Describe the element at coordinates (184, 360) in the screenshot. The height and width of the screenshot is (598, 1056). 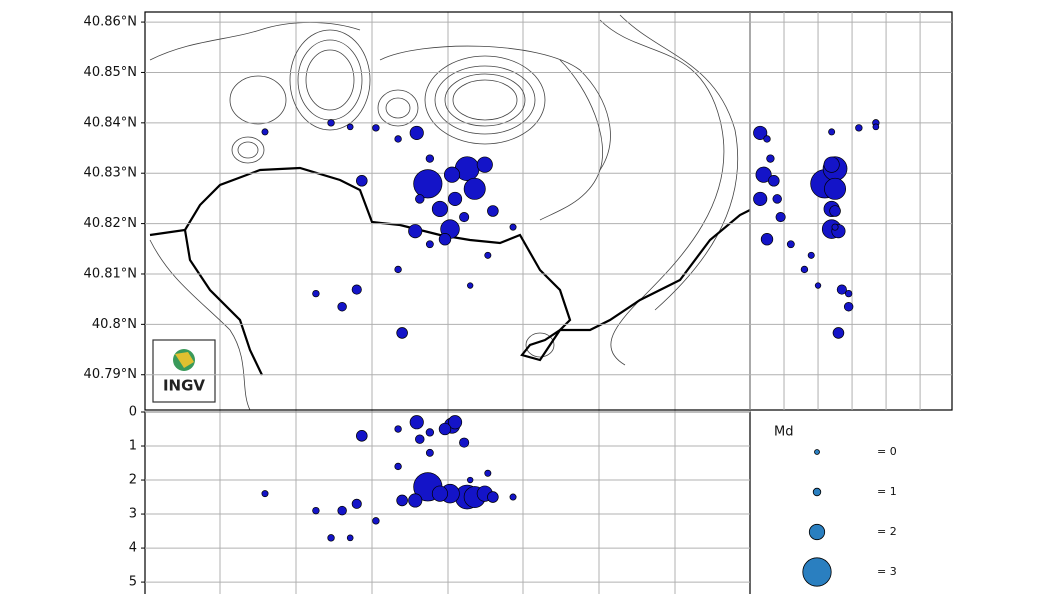
I see `logo-globe-detail` at that location.